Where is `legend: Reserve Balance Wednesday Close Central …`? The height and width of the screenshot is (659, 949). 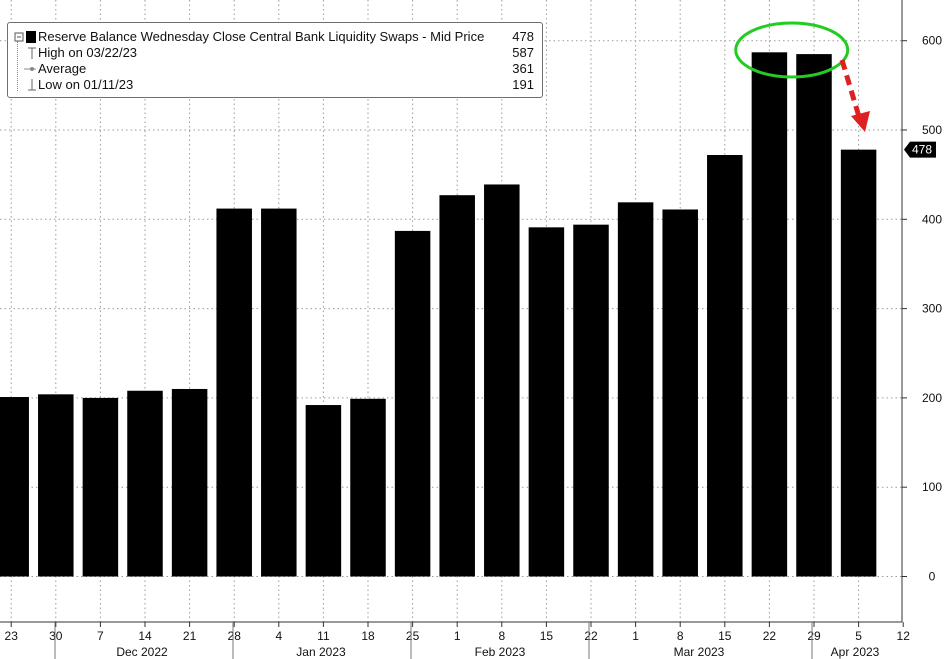
legend: Reserve Balance Wednesday Close Central … is located at coordinates (275, 60).